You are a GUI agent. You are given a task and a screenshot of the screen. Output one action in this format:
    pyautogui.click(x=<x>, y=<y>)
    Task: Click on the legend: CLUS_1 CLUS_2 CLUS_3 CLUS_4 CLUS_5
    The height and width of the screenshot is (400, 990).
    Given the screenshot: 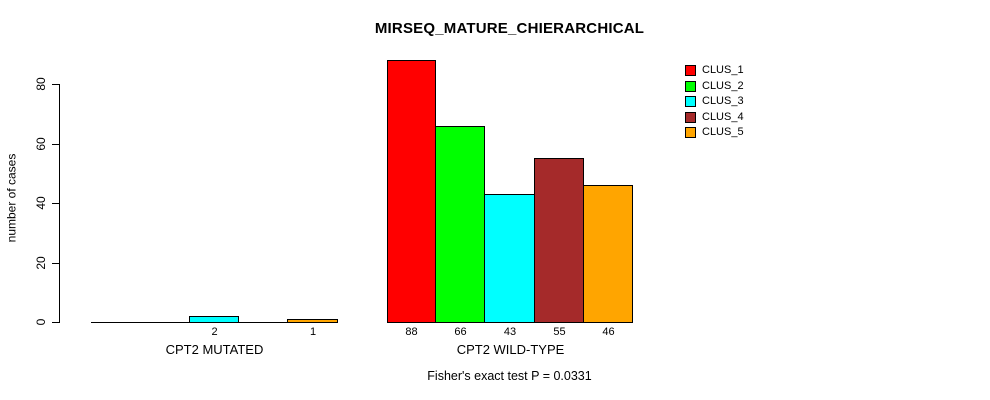 What is the action you would take?
    pyautogui.click(x=714, y=102)
    